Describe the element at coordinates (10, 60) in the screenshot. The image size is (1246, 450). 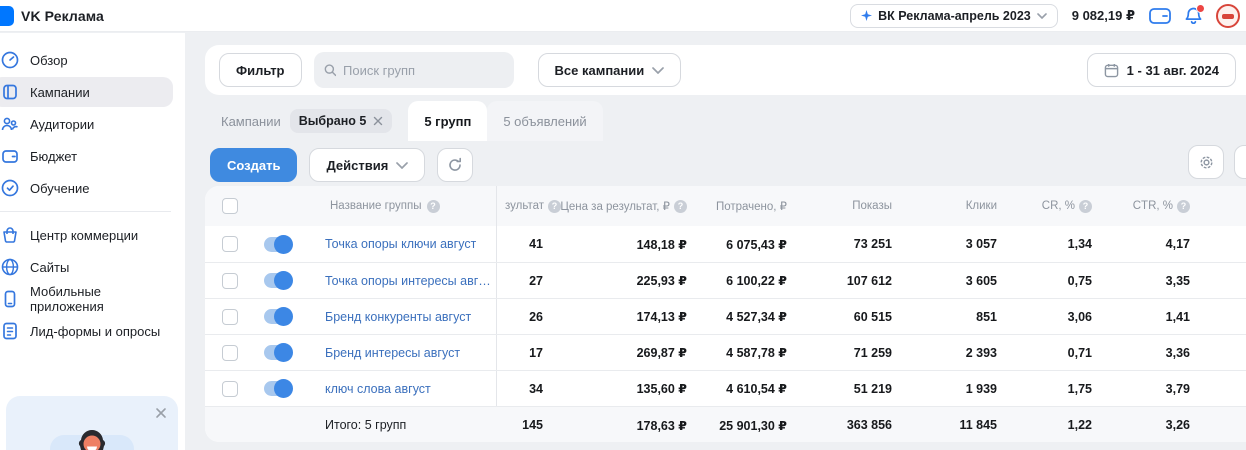
I see `overview-icon` at that location.